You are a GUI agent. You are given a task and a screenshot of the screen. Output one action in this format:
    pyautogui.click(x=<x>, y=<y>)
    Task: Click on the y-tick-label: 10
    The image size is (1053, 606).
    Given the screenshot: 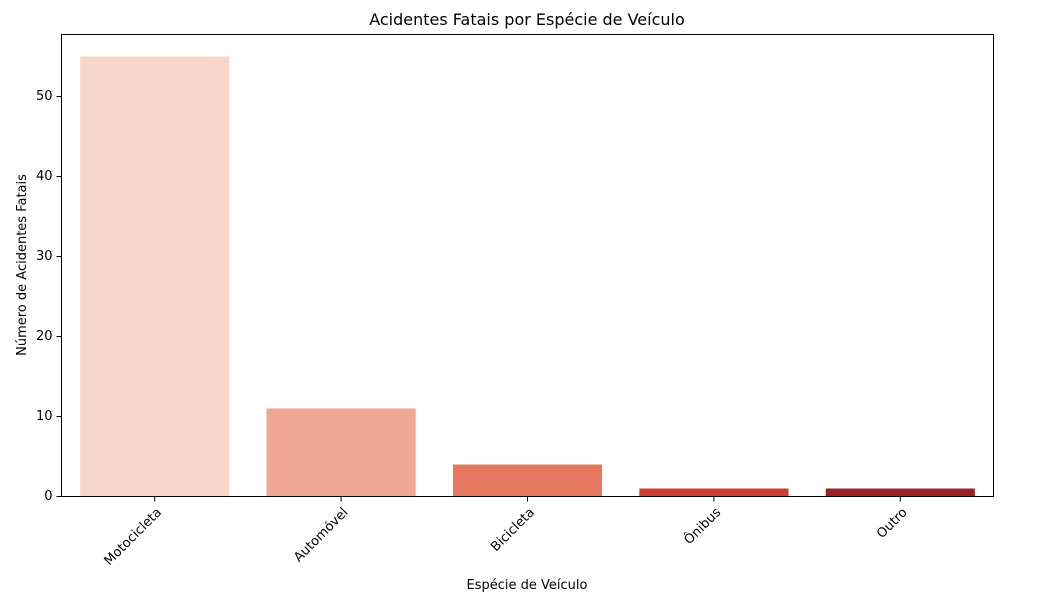 What is the action you would take?
    pyautogui.click(x=44, y=416)
    